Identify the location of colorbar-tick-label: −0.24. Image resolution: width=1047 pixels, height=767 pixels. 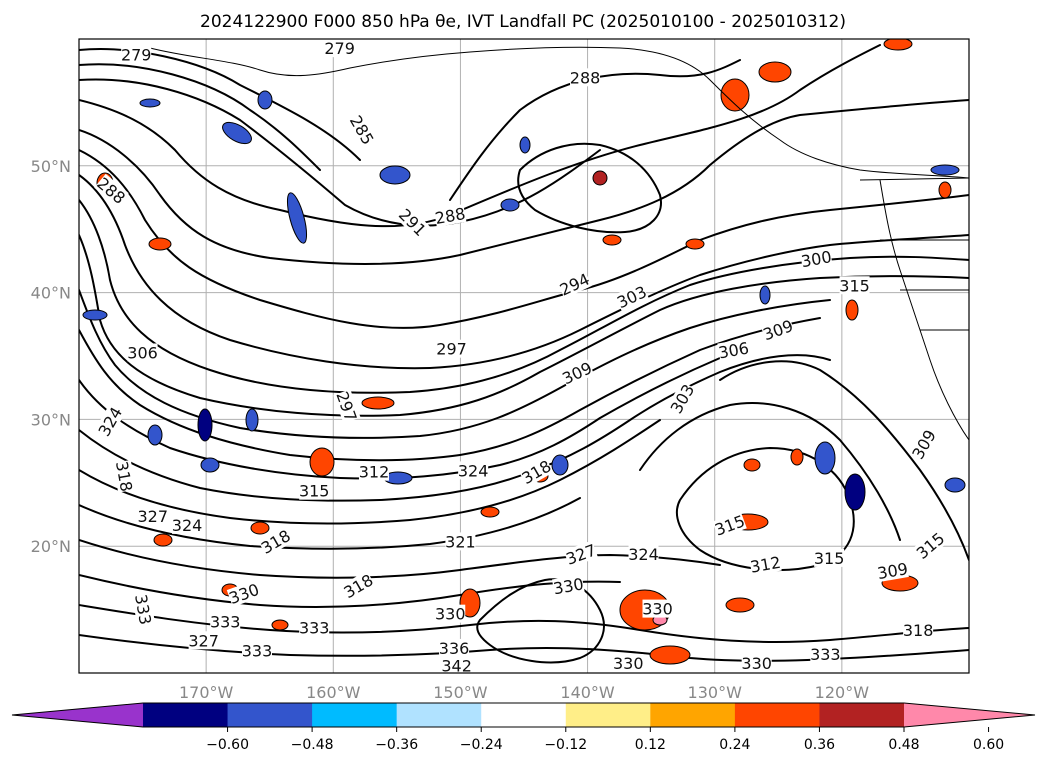
(481, 745).